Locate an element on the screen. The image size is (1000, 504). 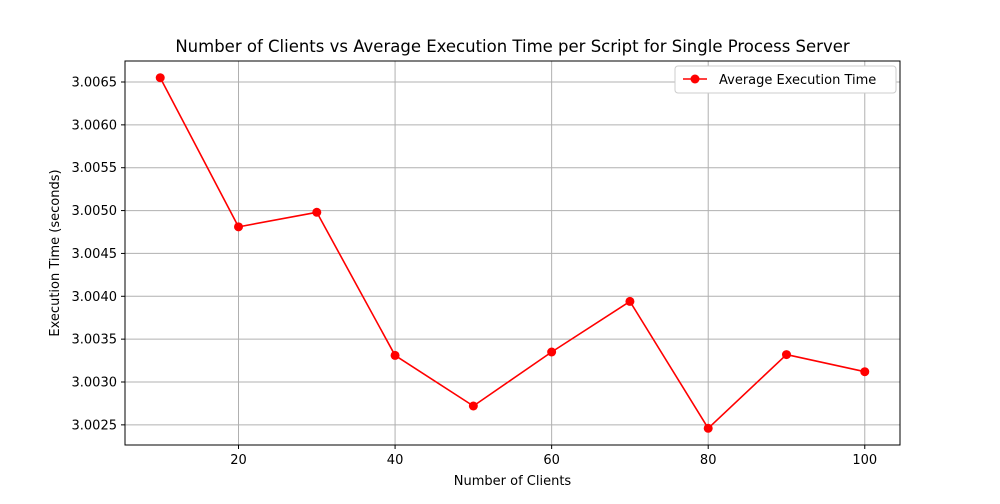
legend: Average Execution Time is located at coordinates (785, 79).